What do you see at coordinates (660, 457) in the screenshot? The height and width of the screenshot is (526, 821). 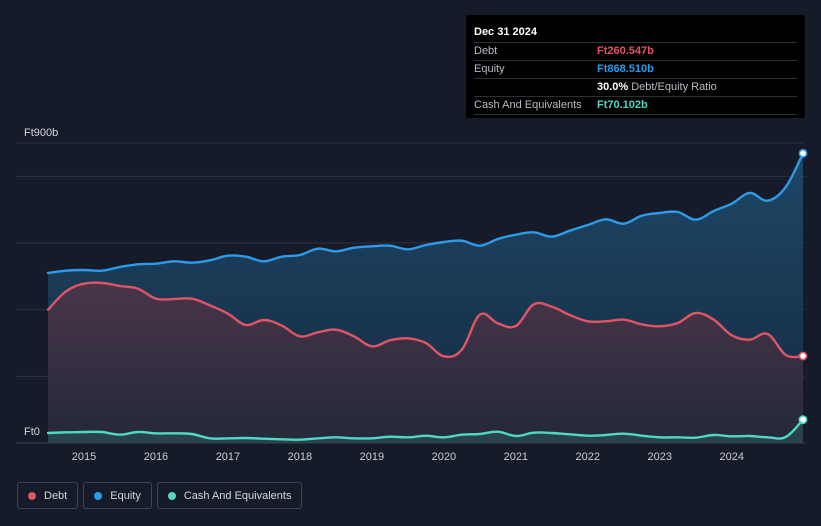 I see `x-tick-label: 2023` at bounding box center [660, 457].